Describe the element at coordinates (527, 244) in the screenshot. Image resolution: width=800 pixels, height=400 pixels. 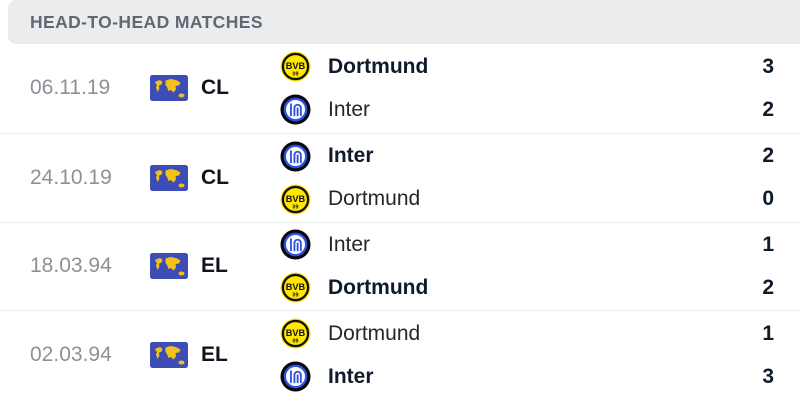
I see `team-line-home: Inter 1` at that location.